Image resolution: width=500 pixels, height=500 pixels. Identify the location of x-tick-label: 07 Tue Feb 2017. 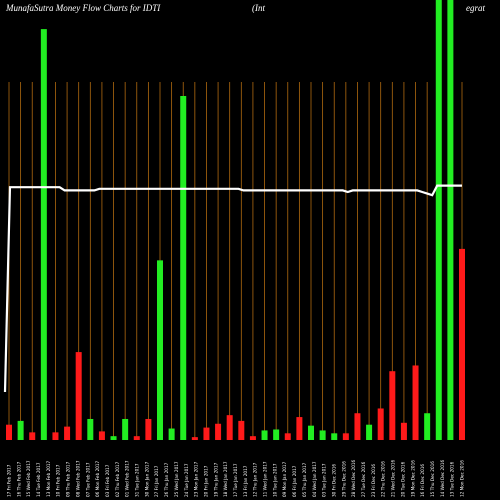
(87, 479).